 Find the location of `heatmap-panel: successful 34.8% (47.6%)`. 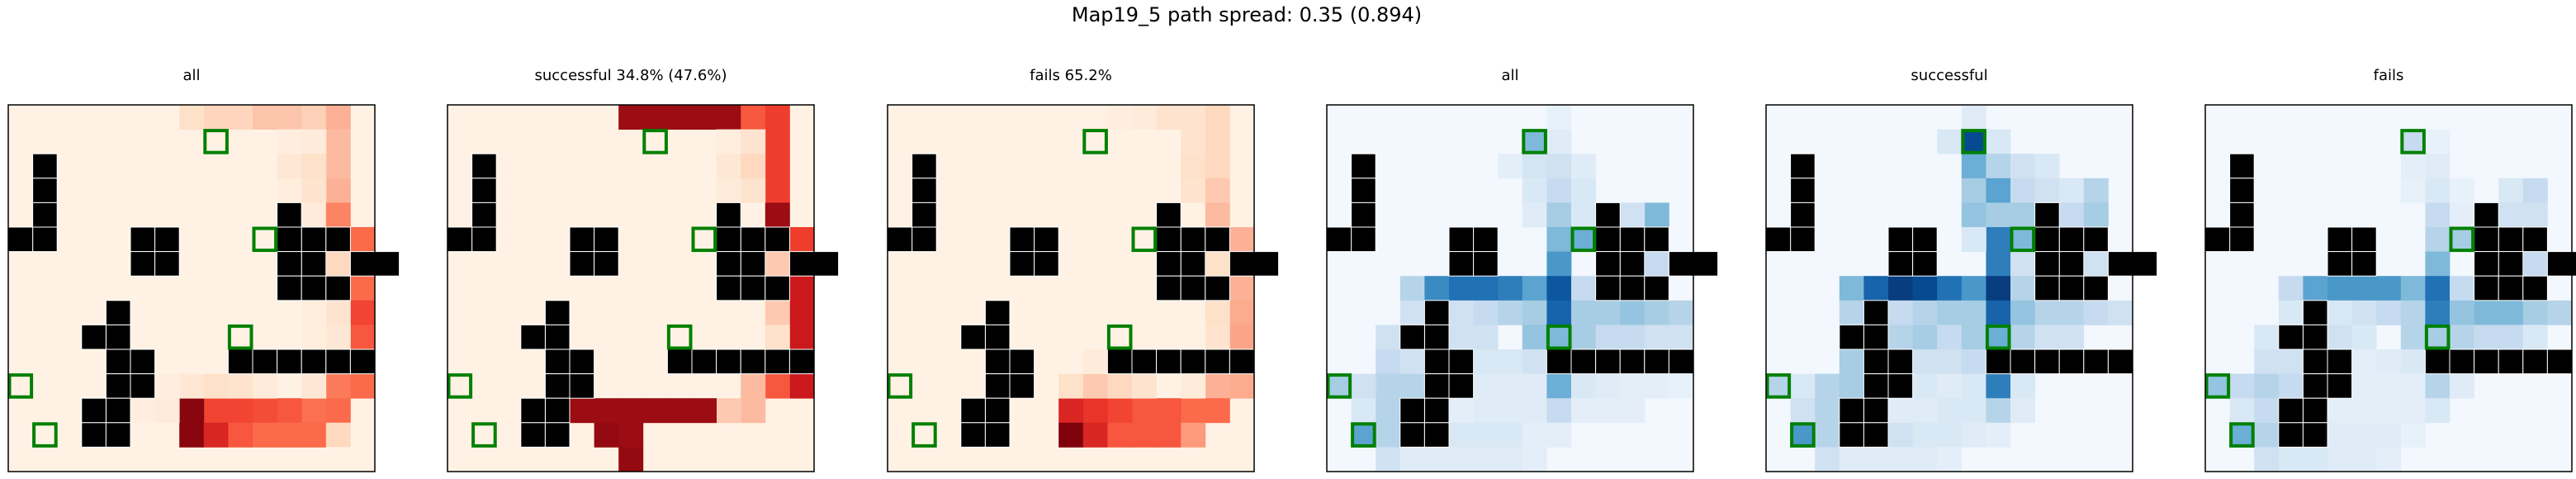

heatmap-panel: successful 34.8% (47.6%) is located at coordinates (643, 269).